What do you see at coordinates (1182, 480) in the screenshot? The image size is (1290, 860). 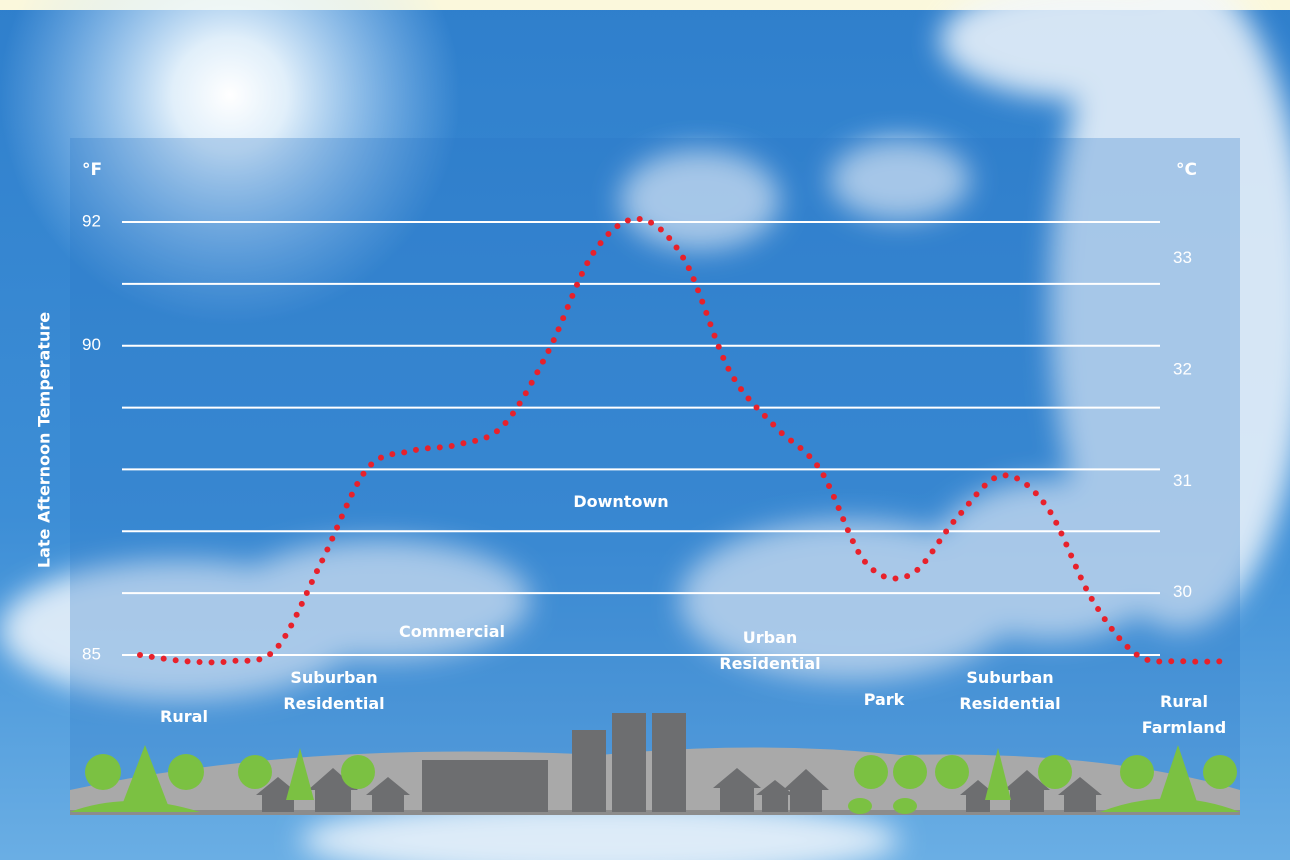 I see `y2-tick-label: 31` at bounding box center [1182, 480].